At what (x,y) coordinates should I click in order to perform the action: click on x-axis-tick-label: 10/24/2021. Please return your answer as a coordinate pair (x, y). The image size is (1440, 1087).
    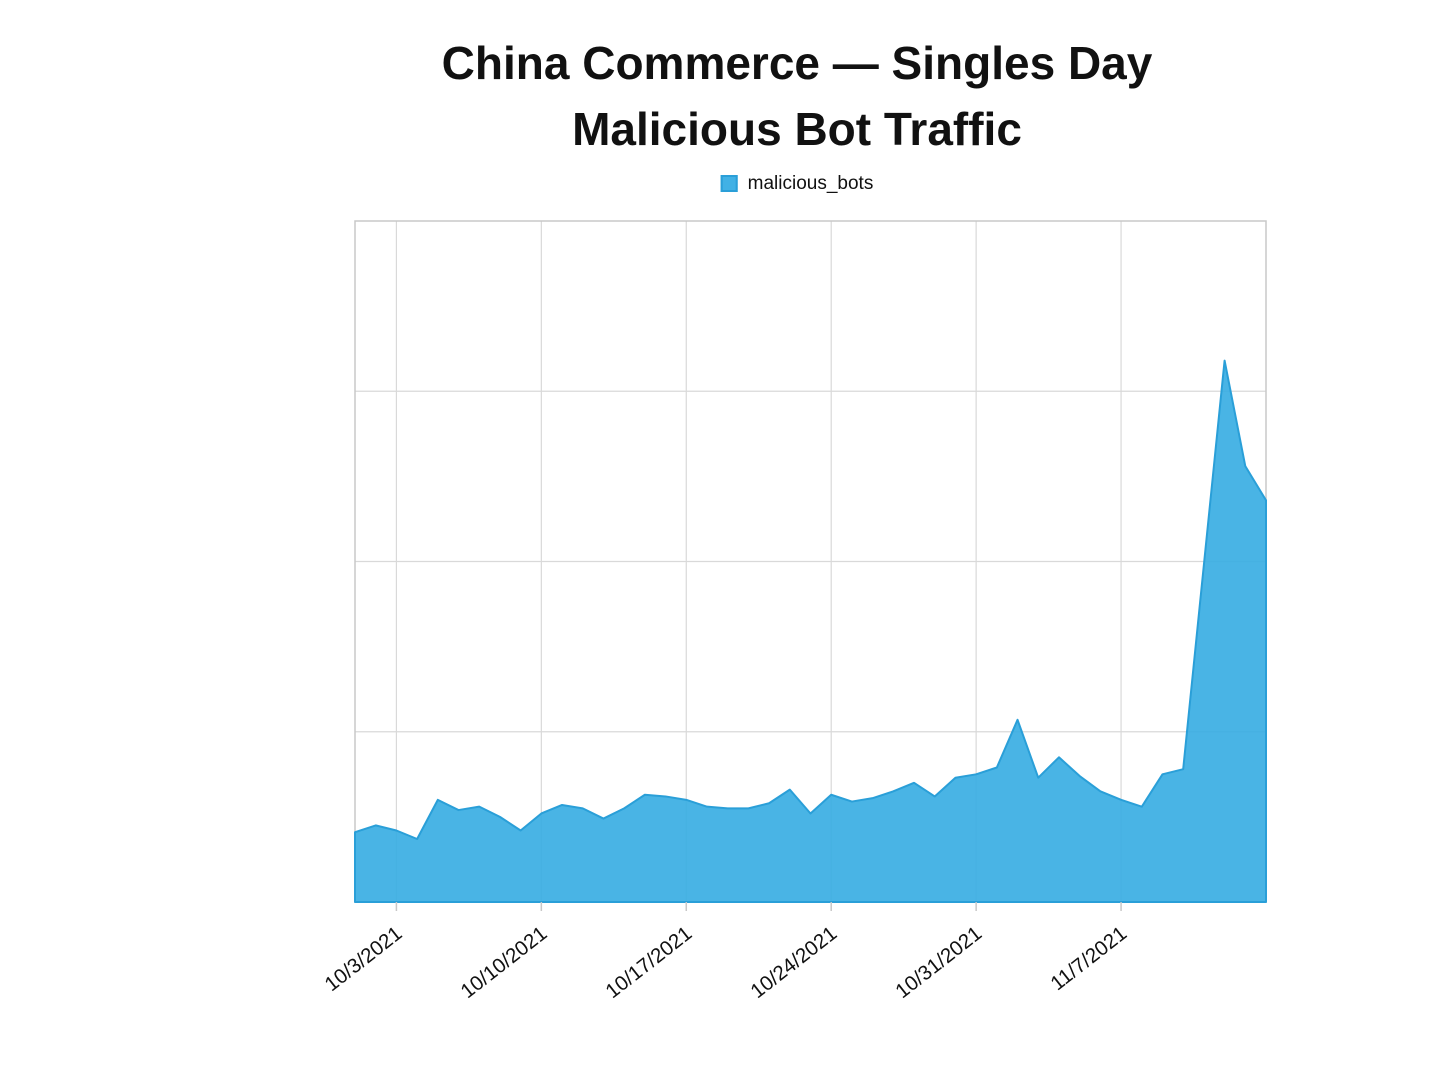
    Looking at the image, I should click on (793, 962).